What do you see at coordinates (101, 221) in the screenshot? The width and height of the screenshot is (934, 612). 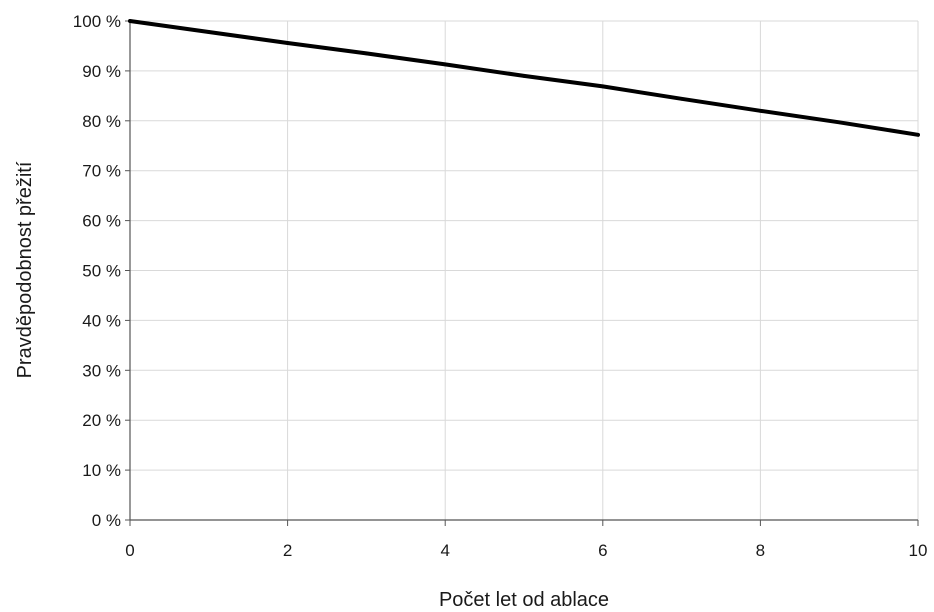 I see `y-tick-label: 60 %` at bounding box center [101, 221].